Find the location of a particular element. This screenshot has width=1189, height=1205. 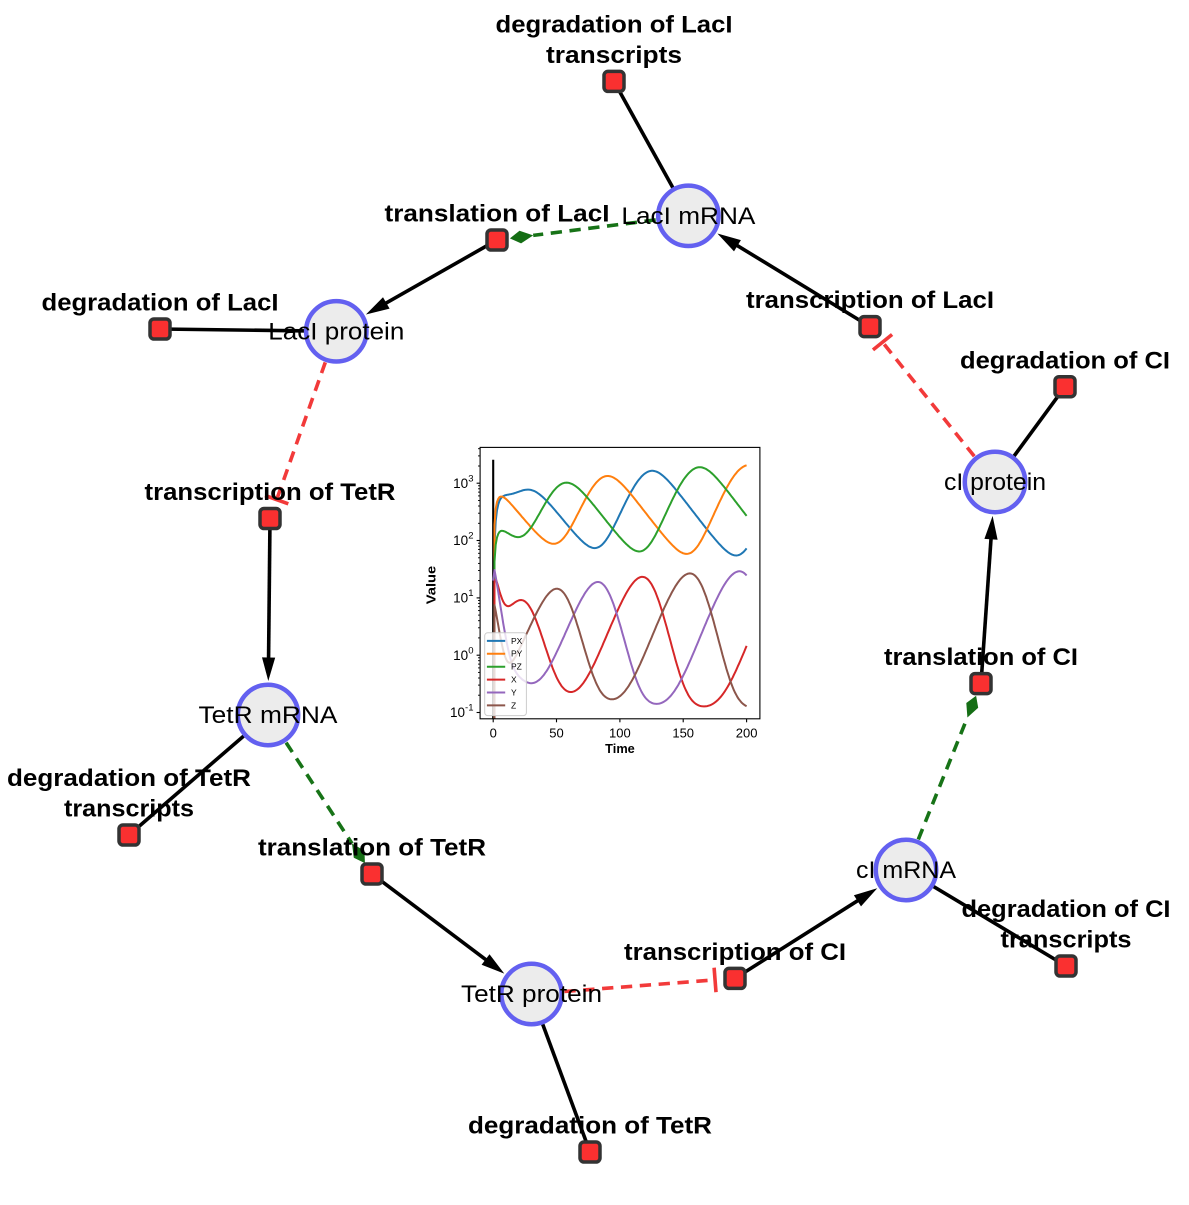

svg-text: transcription of LacI is located at coordinates (870, 300).